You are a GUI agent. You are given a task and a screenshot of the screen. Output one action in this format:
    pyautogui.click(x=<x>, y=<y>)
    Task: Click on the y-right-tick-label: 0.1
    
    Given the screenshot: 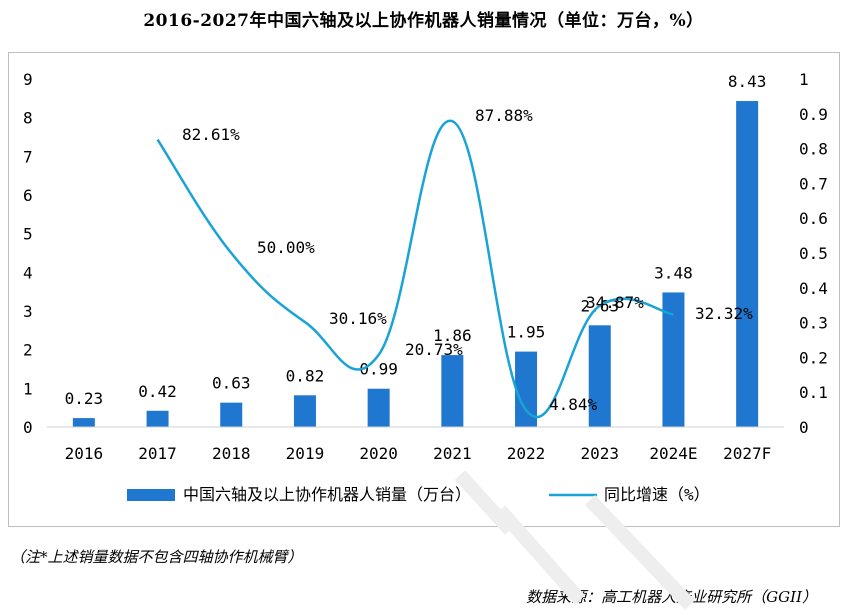 What is the action you would take?
    pyautogui.click(x=813, y=392)
    